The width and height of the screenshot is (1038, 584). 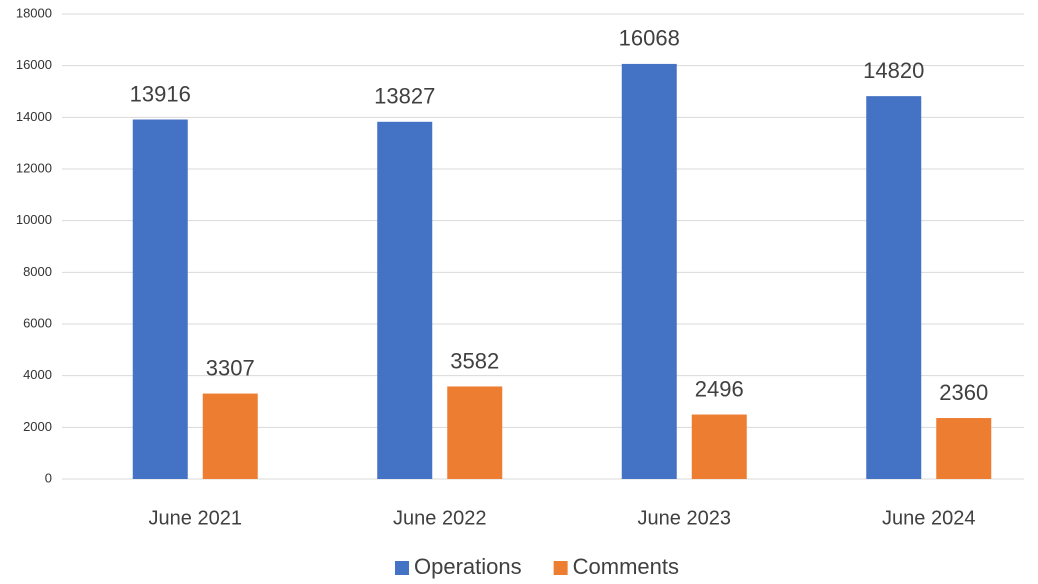 What do you see at coordinates (34, 64) in the screenshot?
I see `y-tick-label: 16000` at bounding box center [34, 64].